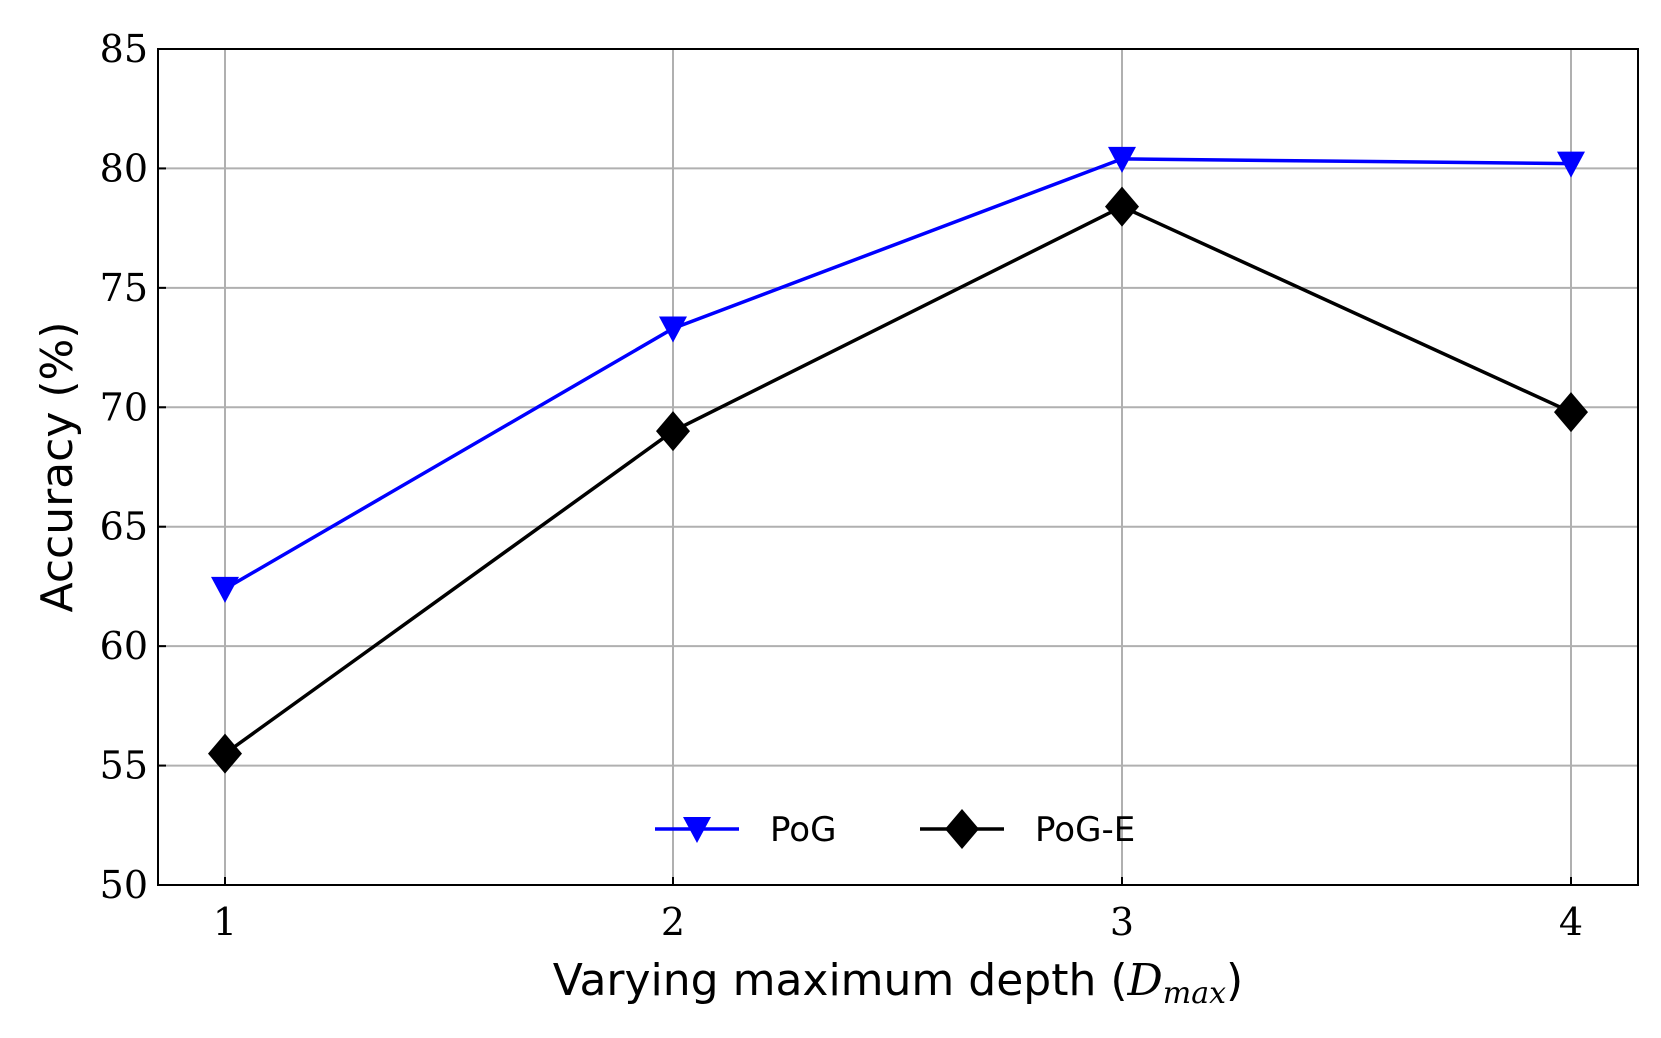  I want to click on legend-item-pog-e: PoG-E, so click(1027, 829).